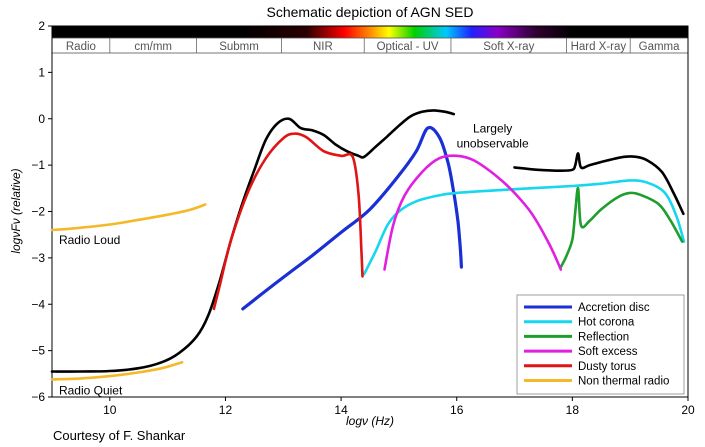  I want to click on series-dusty-torus-line, so click(288, 221).